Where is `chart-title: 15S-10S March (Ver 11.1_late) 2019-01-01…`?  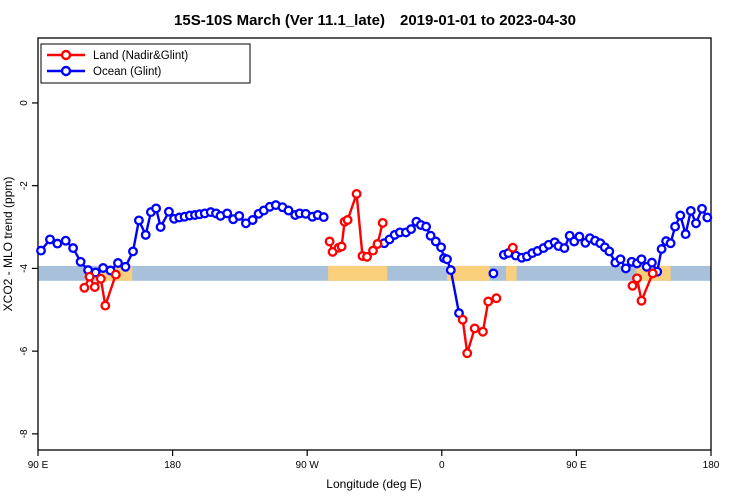
chart-title: 15S-10S March (Ver 11.1_late) 2019-01-01… is located at coordinates (375, 20).